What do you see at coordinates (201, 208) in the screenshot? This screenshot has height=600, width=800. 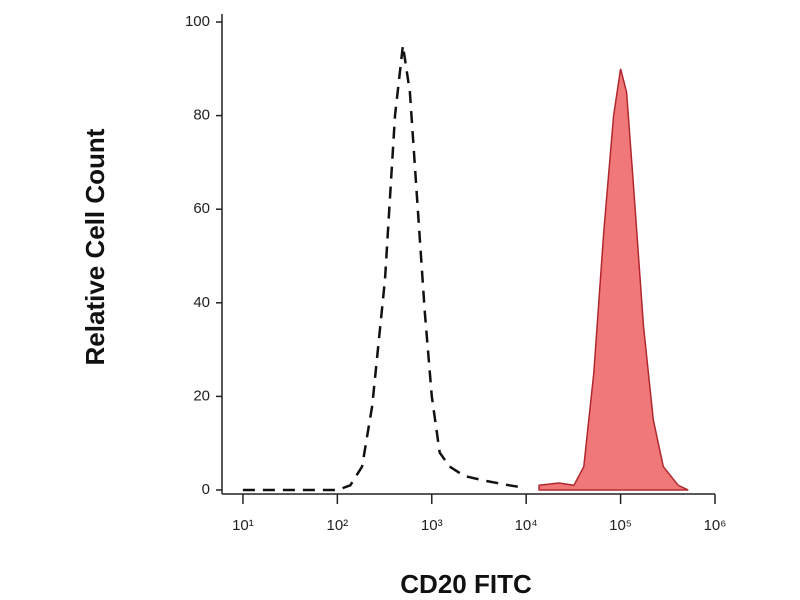 I see `y-tick-label: 60` at bounding box center [201, 208].